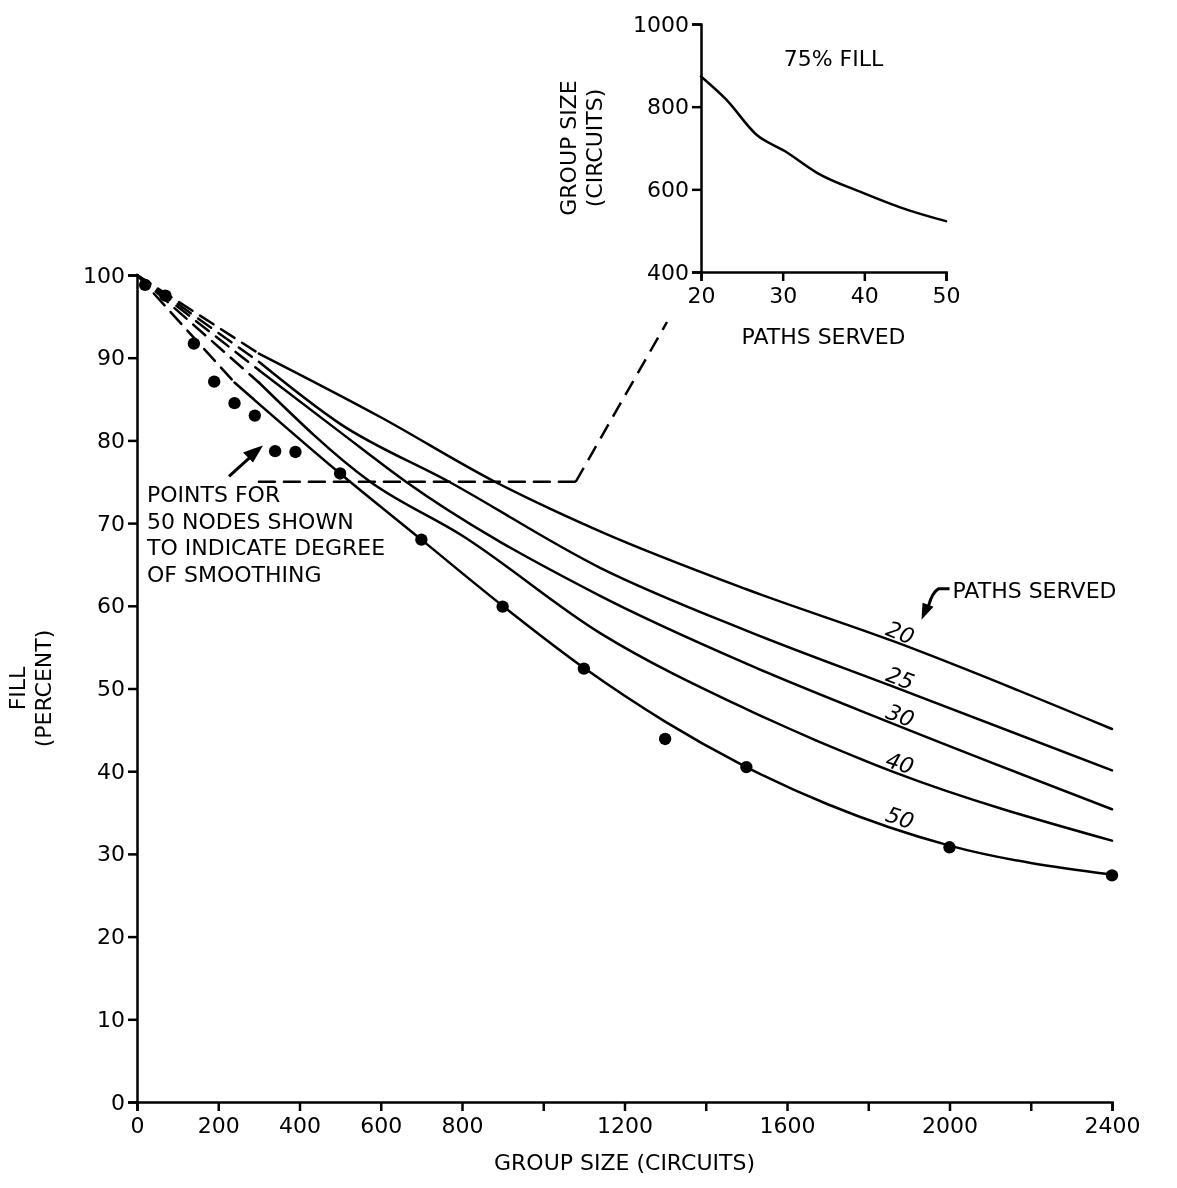 Image resolution: width=1177 pixels, height=1188 pixels. Describe the element at coordinates (31, 688) in the screenshot. I see `y-axis-title: FILL (PERCENT)` at that location.